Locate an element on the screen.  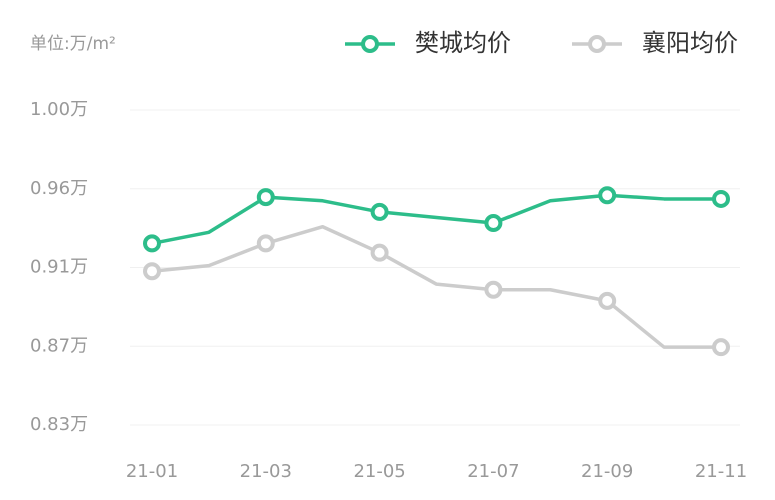
y-tick-label: 0.83万 is located at coordinates (59, 424).